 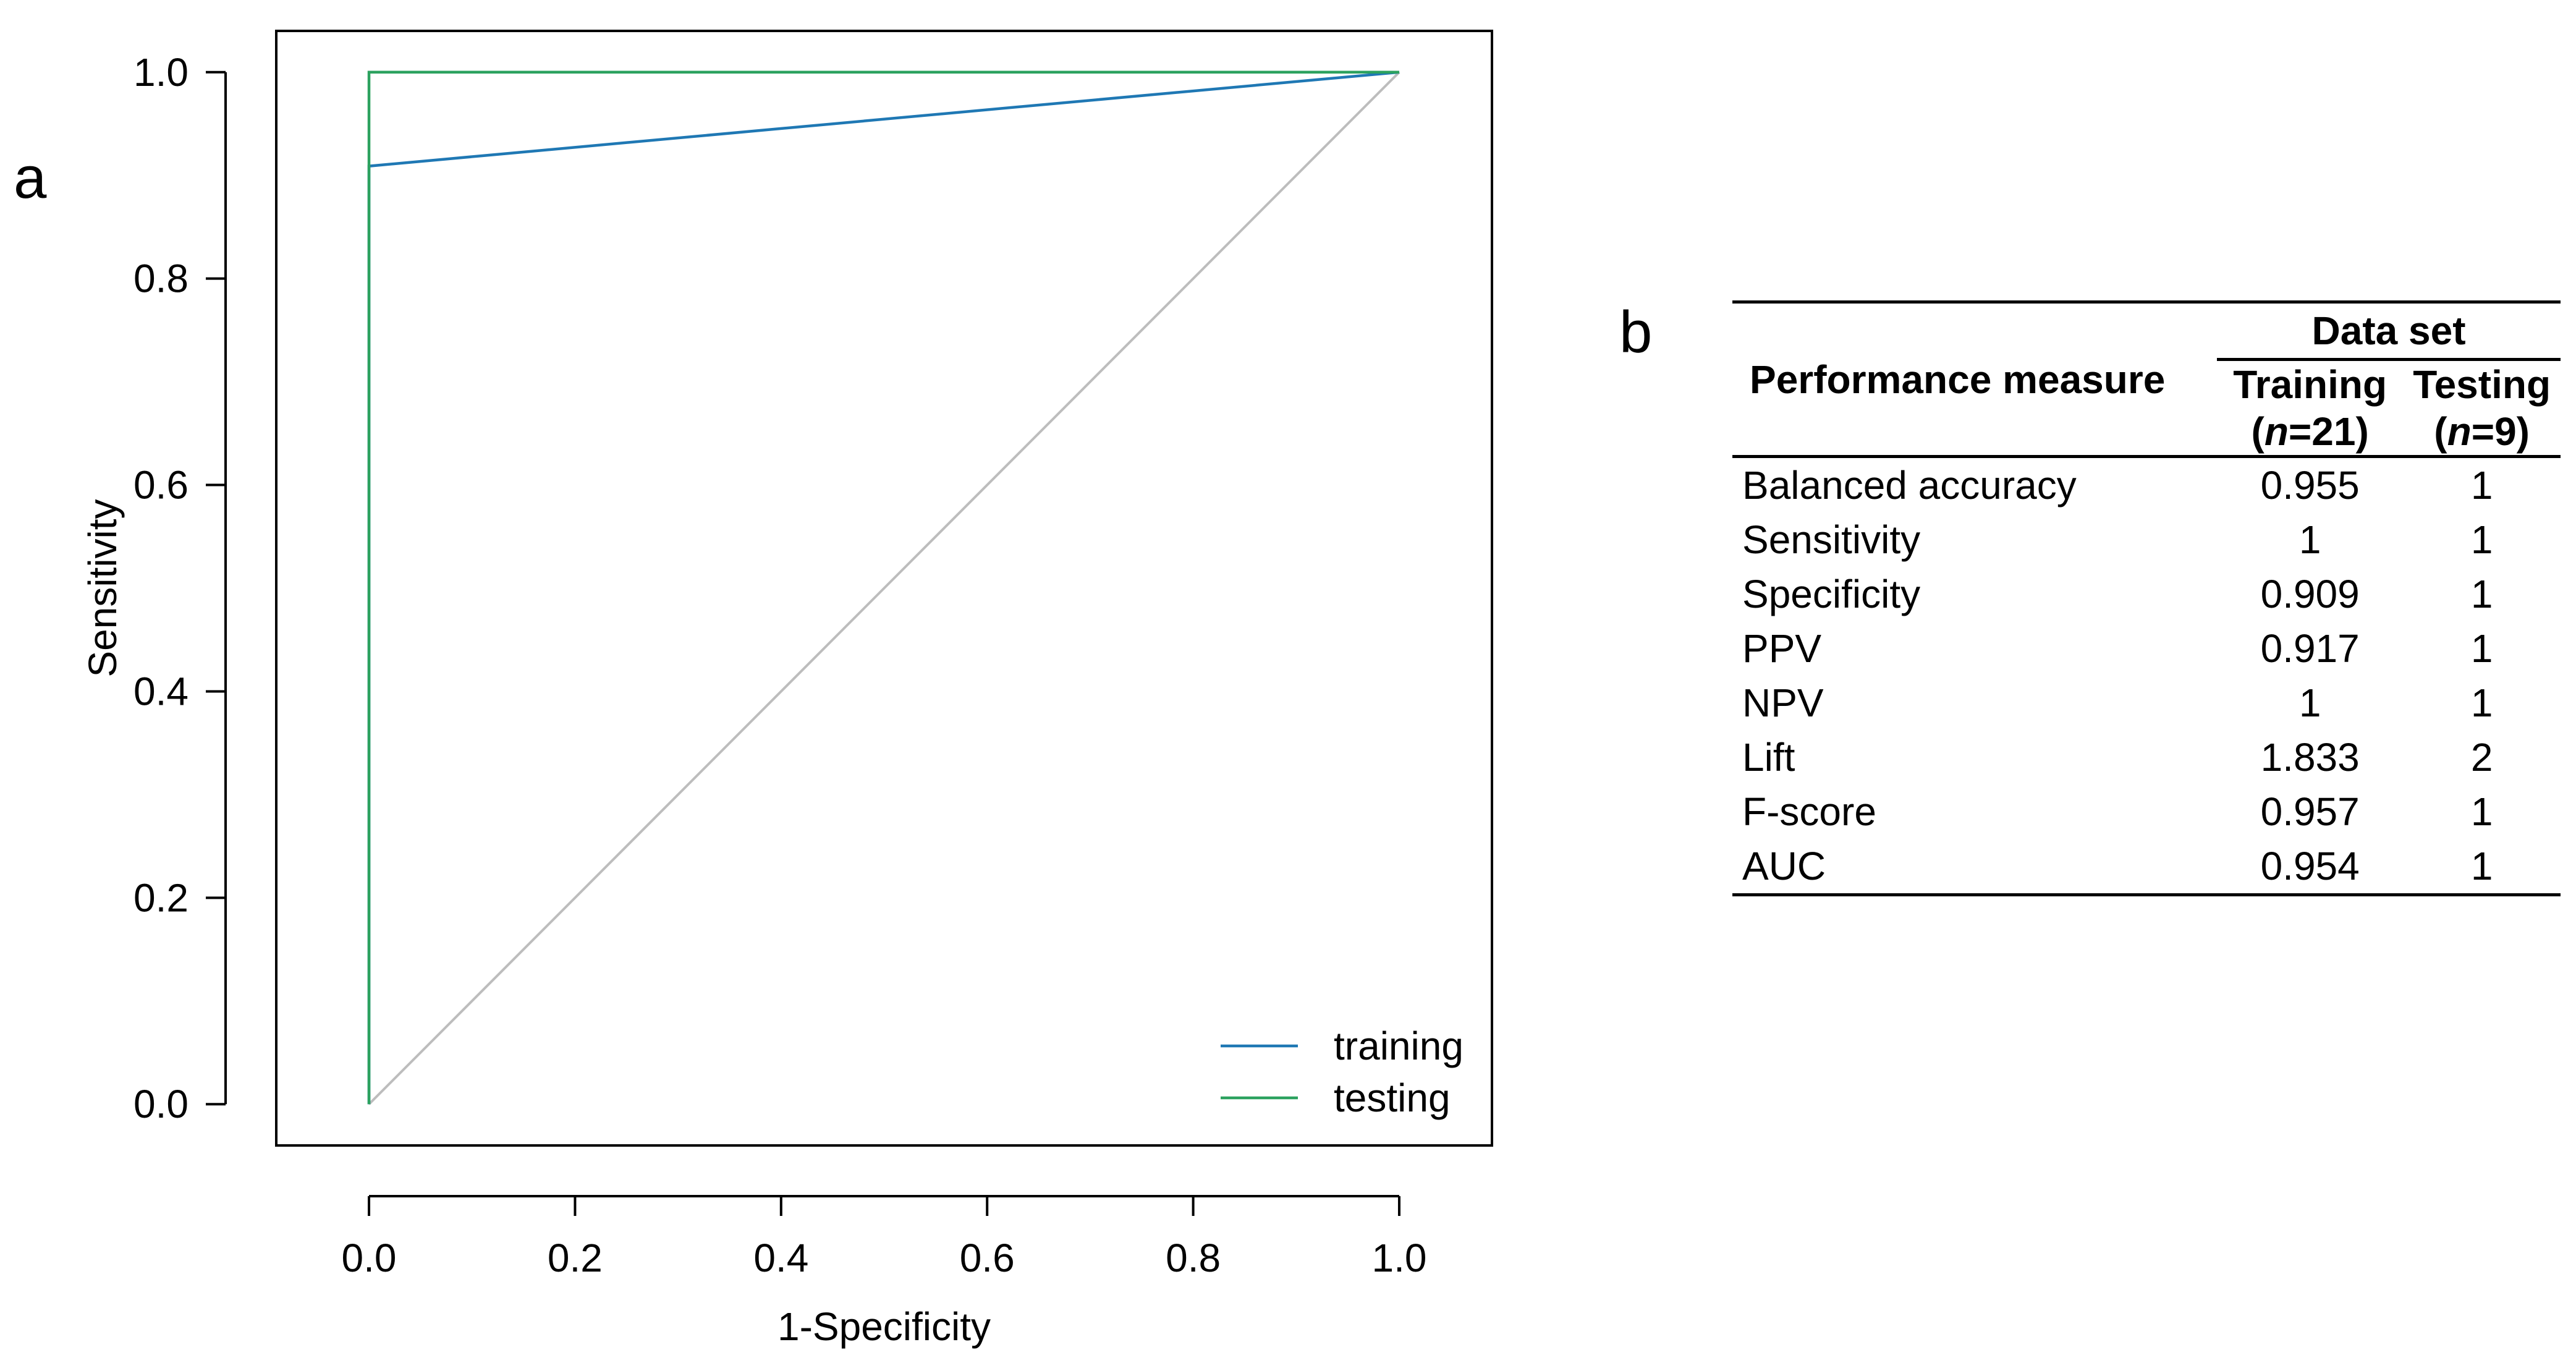 What do you see at coordinates (884, 1327) in the screenshot?
I see `x-axis-title: 1-Specificity` at bounding box center [884, 1327].